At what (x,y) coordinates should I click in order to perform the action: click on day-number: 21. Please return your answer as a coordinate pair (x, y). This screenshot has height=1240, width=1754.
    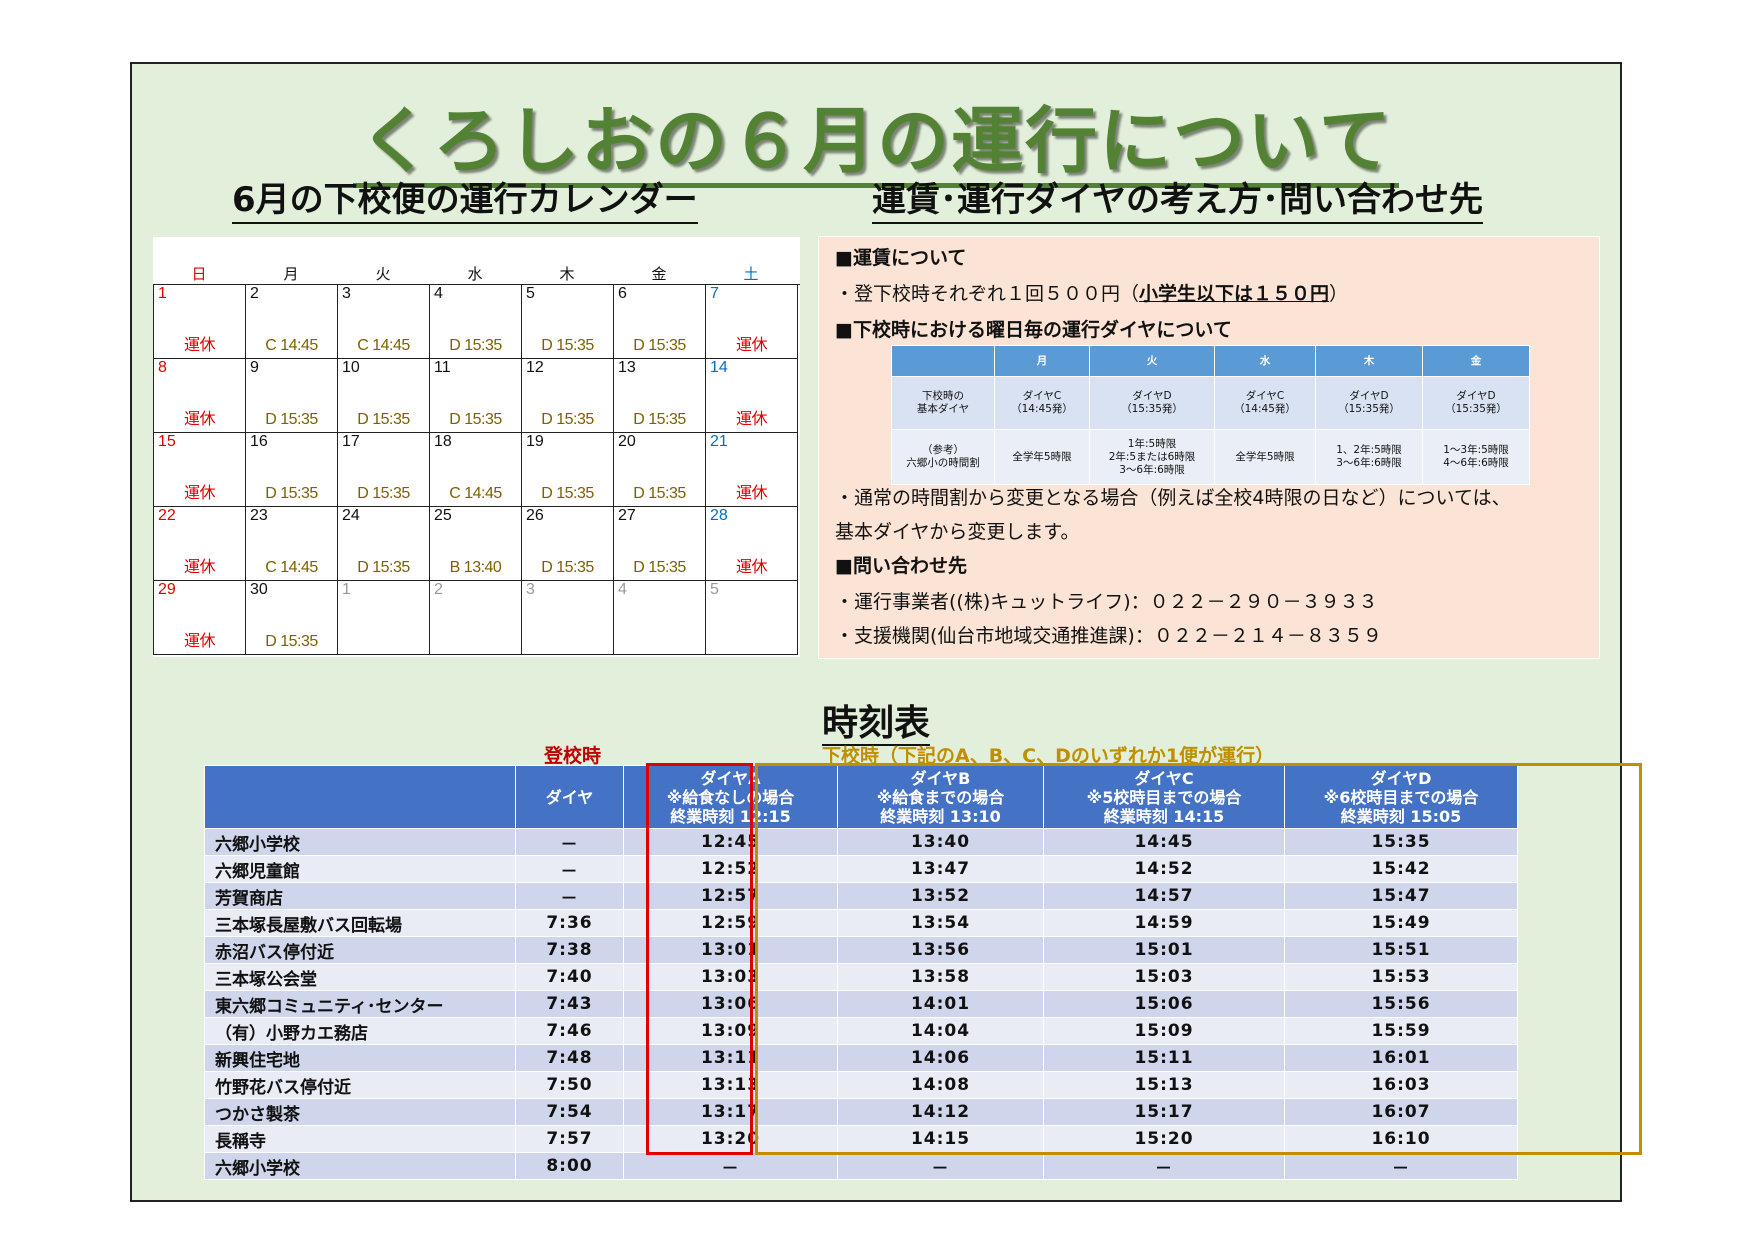
    Looking at the image, I should click on (719, 441).